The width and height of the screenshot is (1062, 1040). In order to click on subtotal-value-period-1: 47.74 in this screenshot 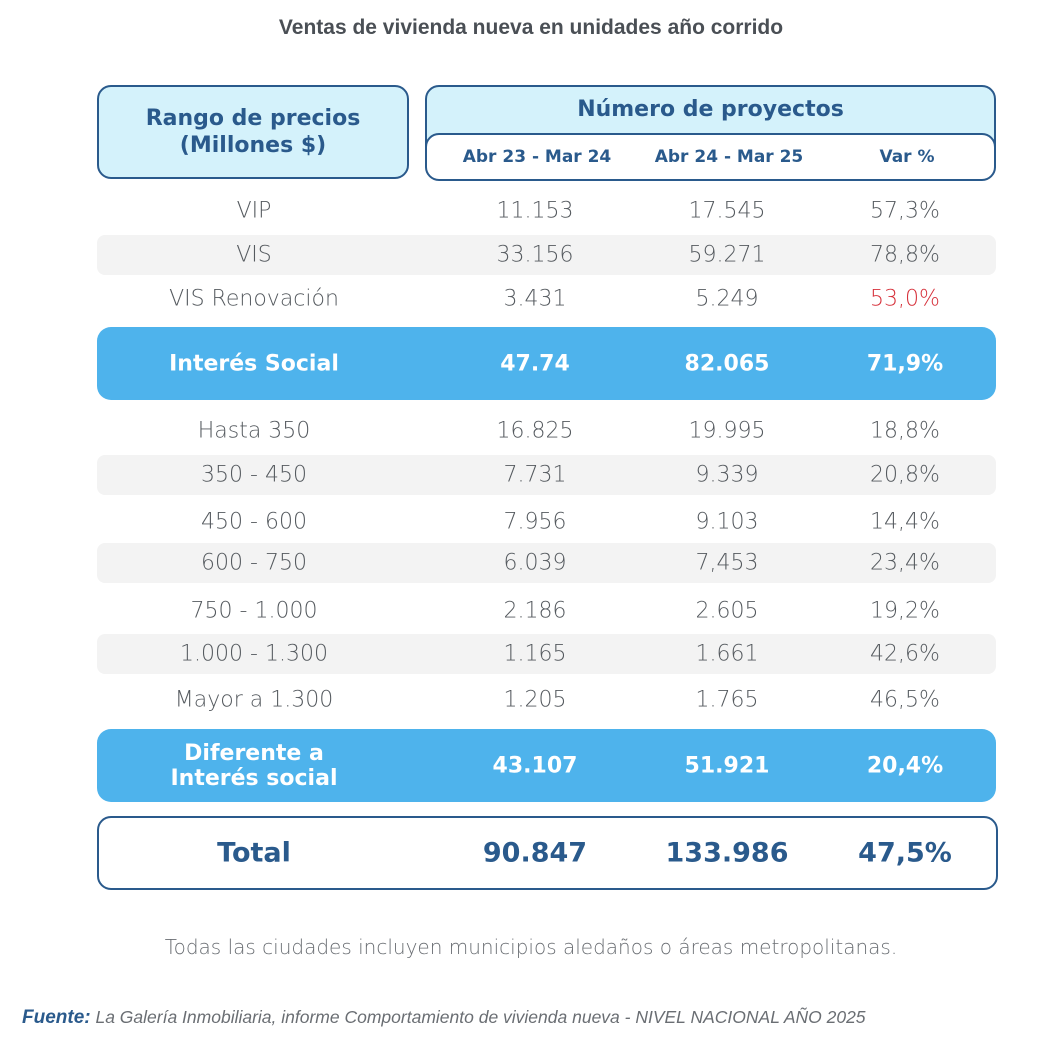, I will do `click(535, 363)`.